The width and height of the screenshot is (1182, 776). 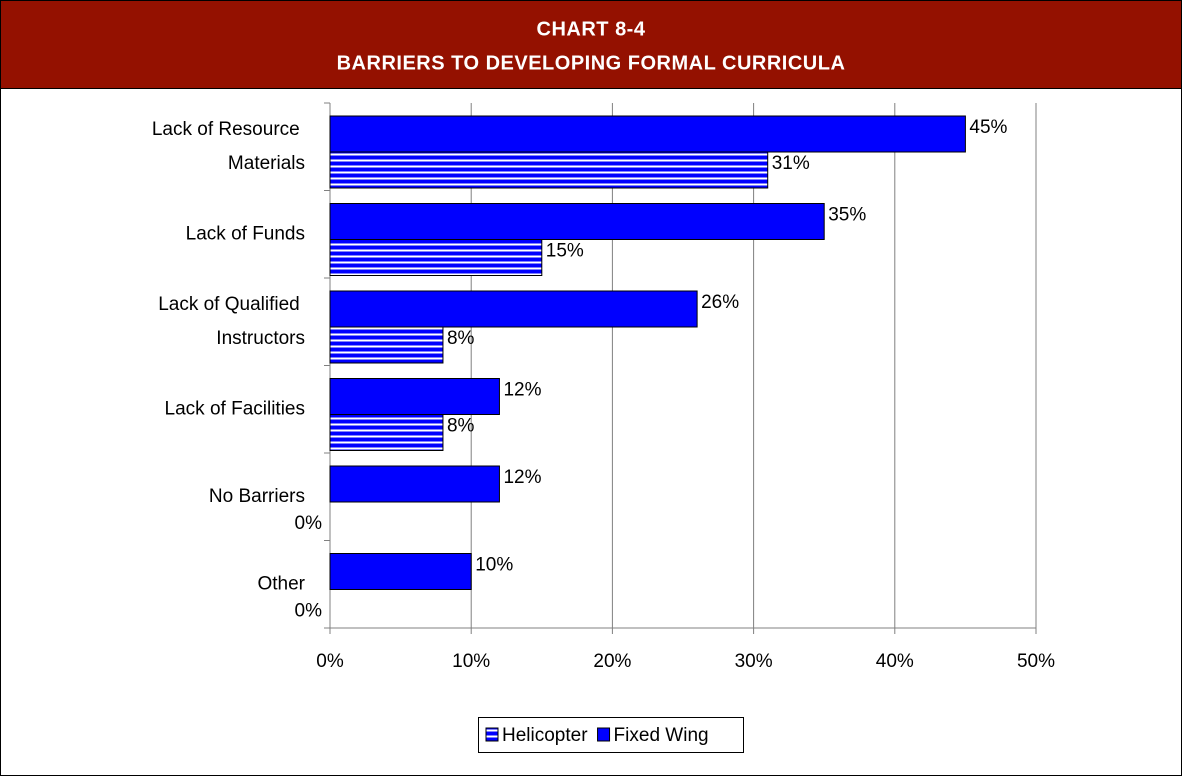 What do you see at coordinates (545, 735) in the screenshot?
I see `legend-label: Helicopter` at bounding box center [545, 735].